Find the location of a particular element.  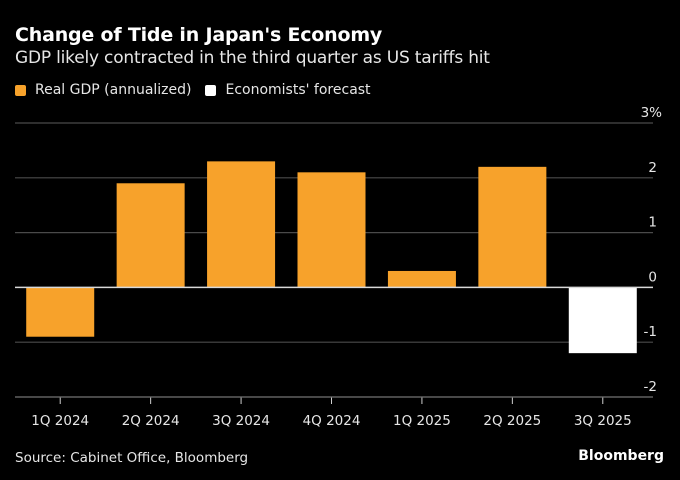

legend-label-forecast: Economists' forecast is located at coordinates (298, 90).